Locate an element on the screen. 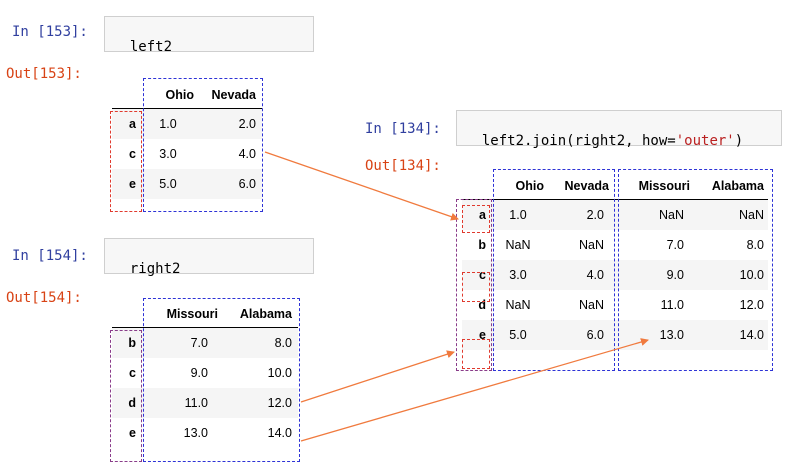 This screenshot has height=471, width=790. in-prompt-154: In [154]: is located at coordinates (50, 256).